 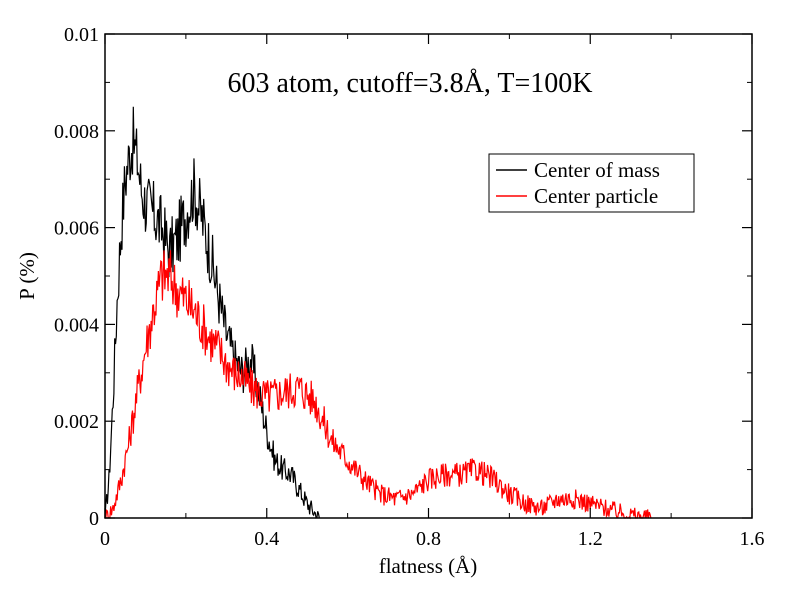 What do you see at coordinates (597, 170) in the screenshot?
I see `legend-label-center-of-mass: Center of mass` at bounding box center [597, 170].